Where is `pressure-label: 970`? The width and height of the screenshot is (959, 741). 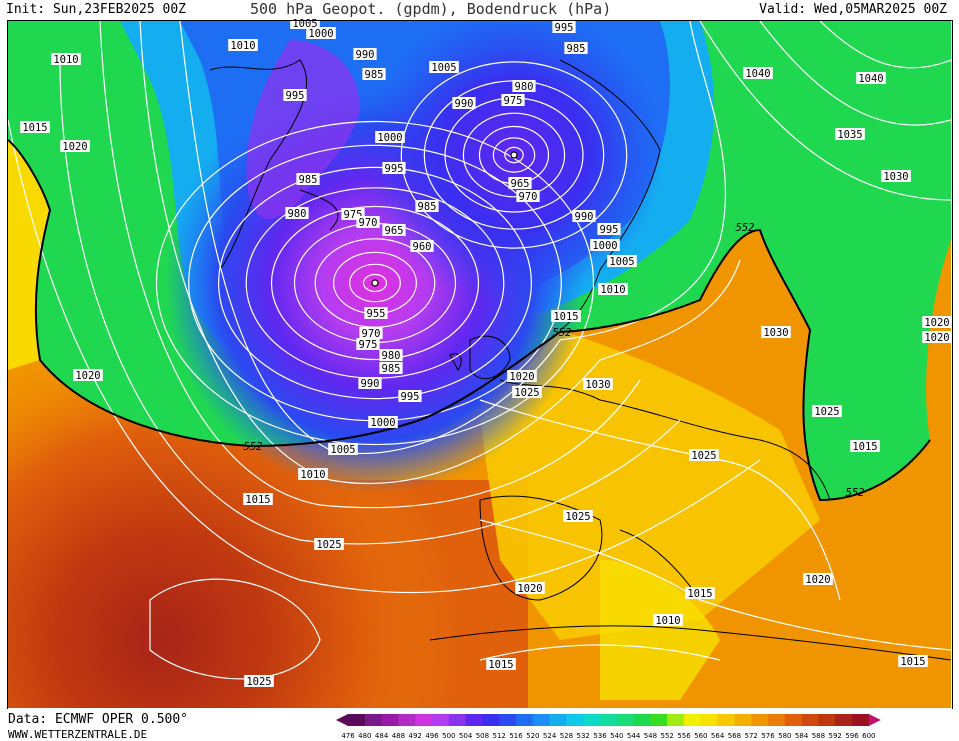
pressure-label: 970 is located at coordinates (371, 333).